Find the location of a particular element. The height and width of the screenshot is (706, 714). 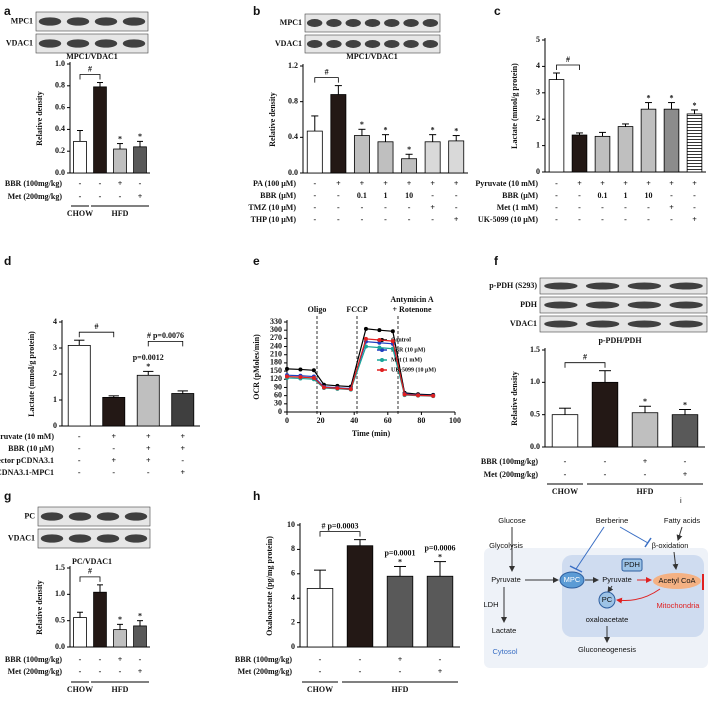

condition-label: THP (10 μM) is located at coordinates (274, 219).